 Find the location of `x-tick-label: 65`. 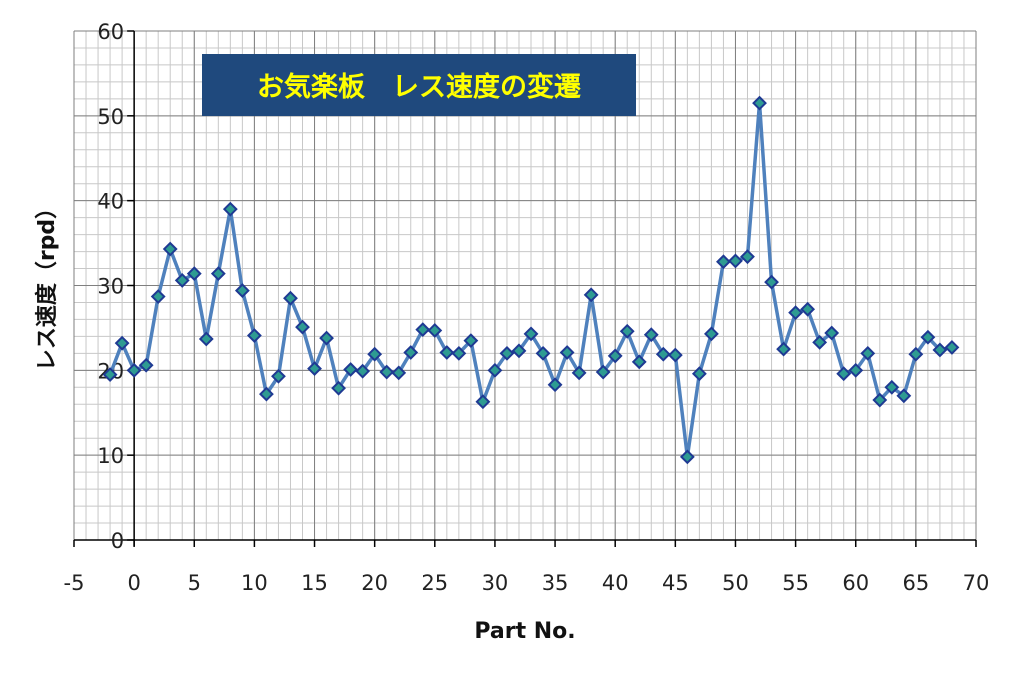

x-tick-label: 65 is located at coordinates (915, 583).